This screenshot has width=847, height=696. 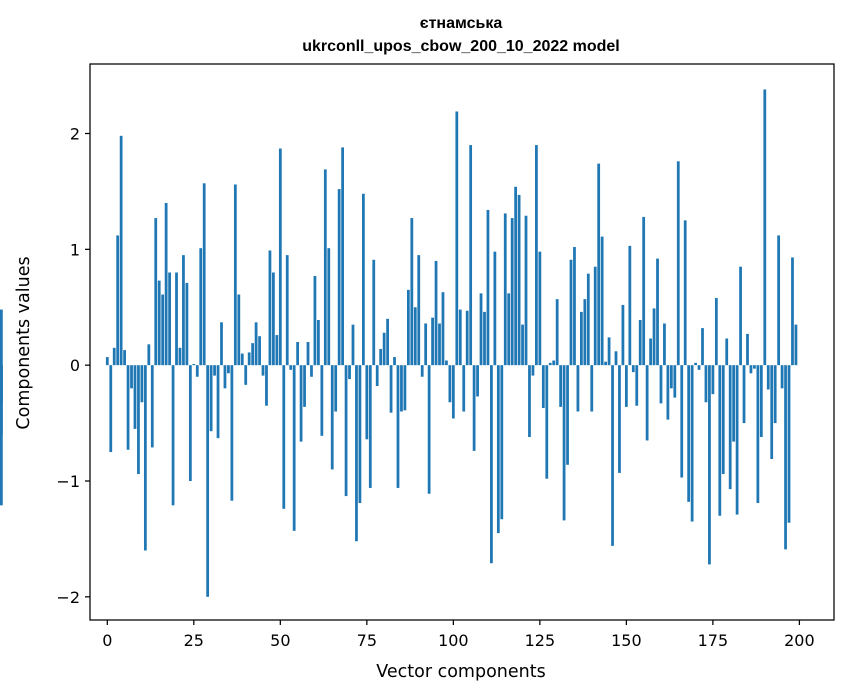 I want to click on chart-title: єтнамська, so click(x=461, y=23).